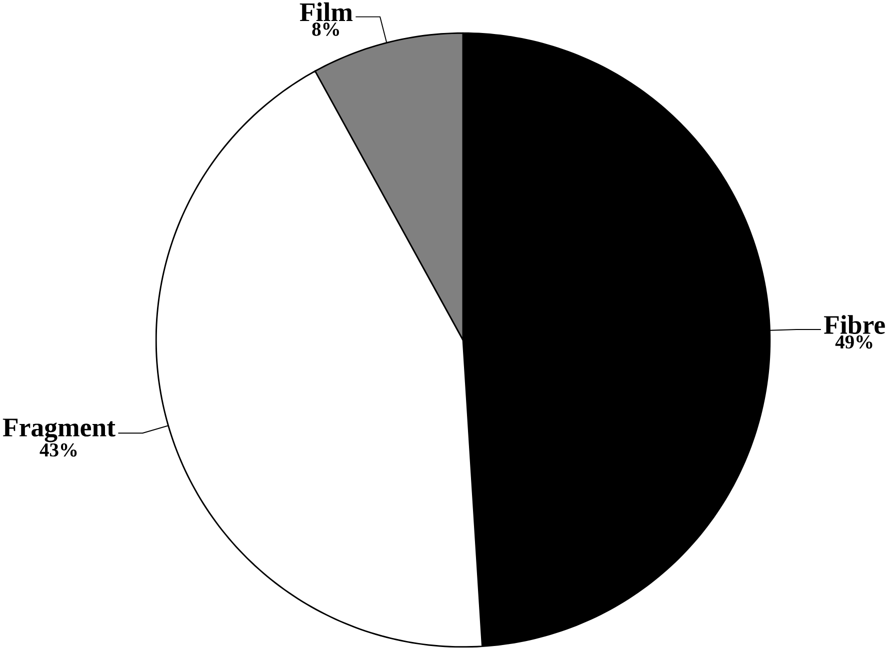 This screenshot has width=888, height=648. What do you see at coordinates (59, 430) in the screenshot?
I see `slice-label: Fragment` at bounding box center [59, 430].